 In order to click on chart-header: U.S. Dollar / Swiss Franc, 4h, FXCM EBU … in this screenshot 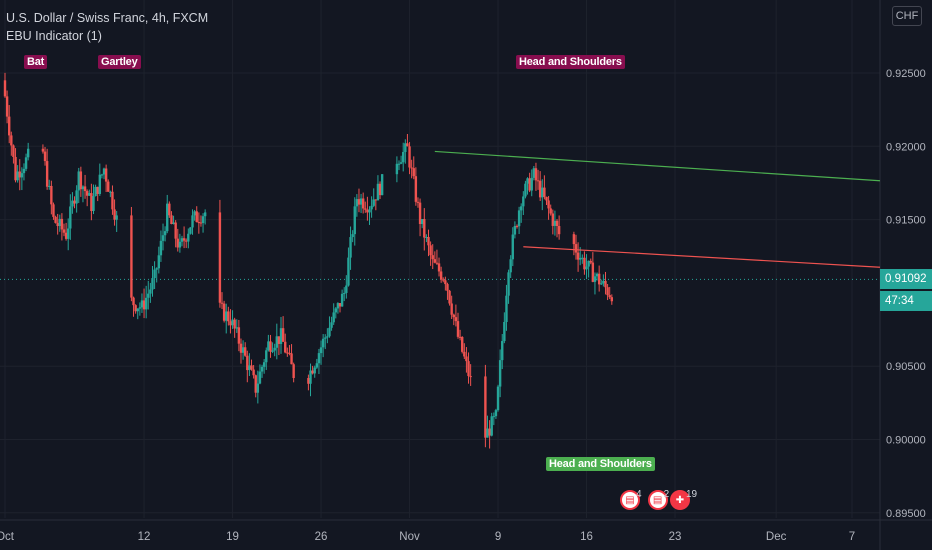, I will do `click(107, 27)`.